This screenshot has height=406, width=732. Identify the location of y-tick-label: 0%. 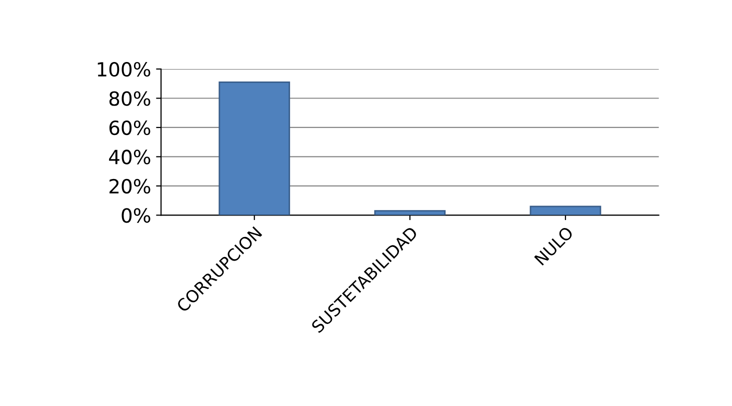
(136, 215).